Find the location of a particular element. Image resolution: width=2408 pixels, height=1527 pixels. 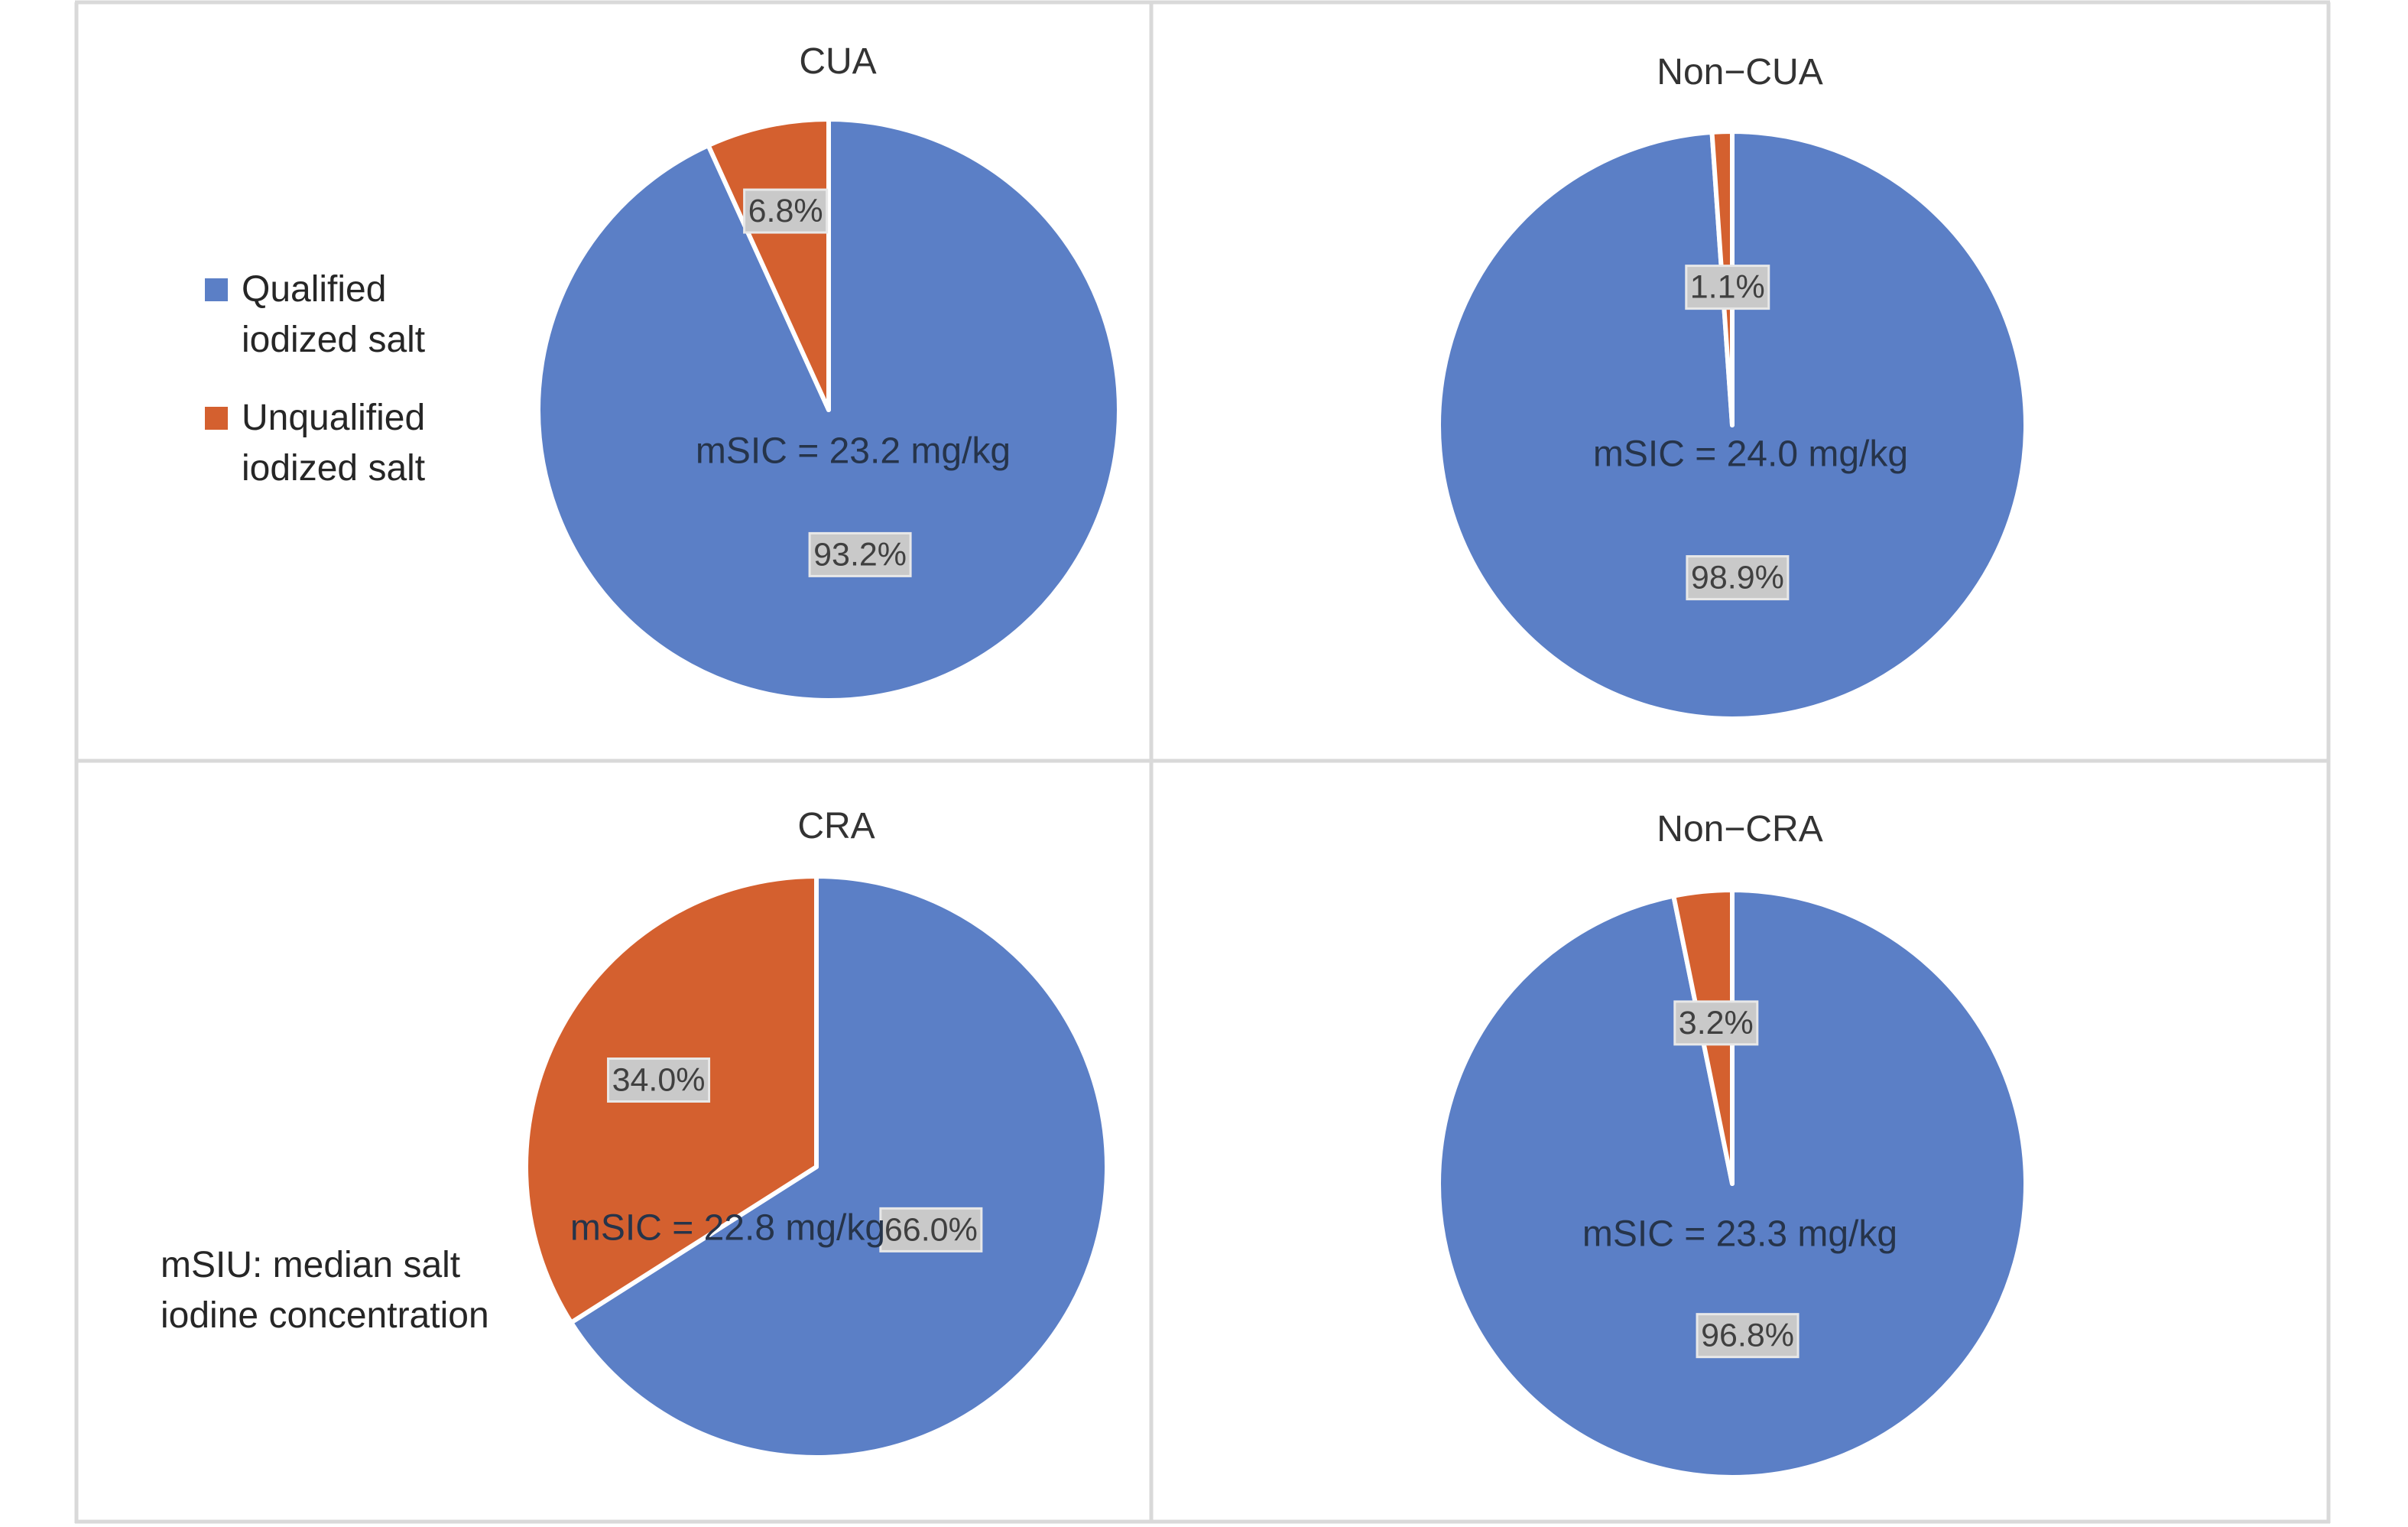

pie-chart-non-cua: Non−CUA 98.9% 1.1% mSIC = 24.0 mg/kg is located at coordinates (1732, 386).